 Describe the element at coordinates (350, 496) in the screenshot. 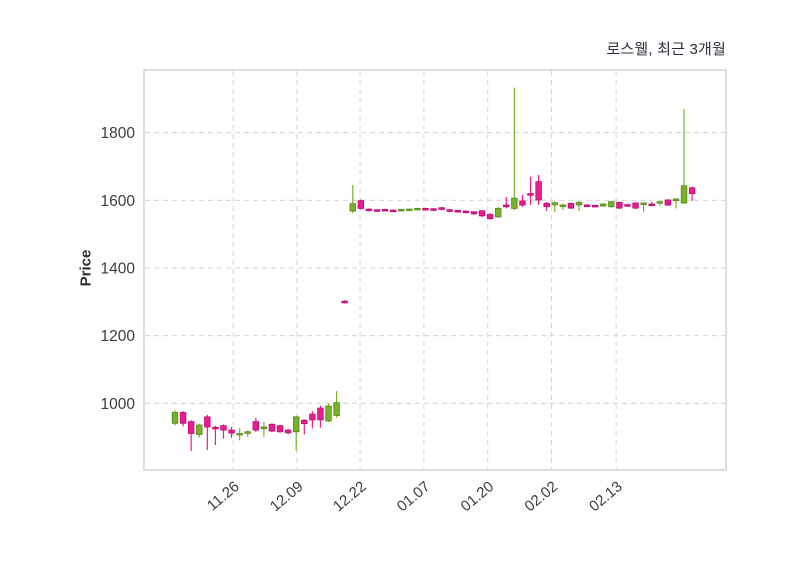

I see `x-tick-label: 12.22` at that location.